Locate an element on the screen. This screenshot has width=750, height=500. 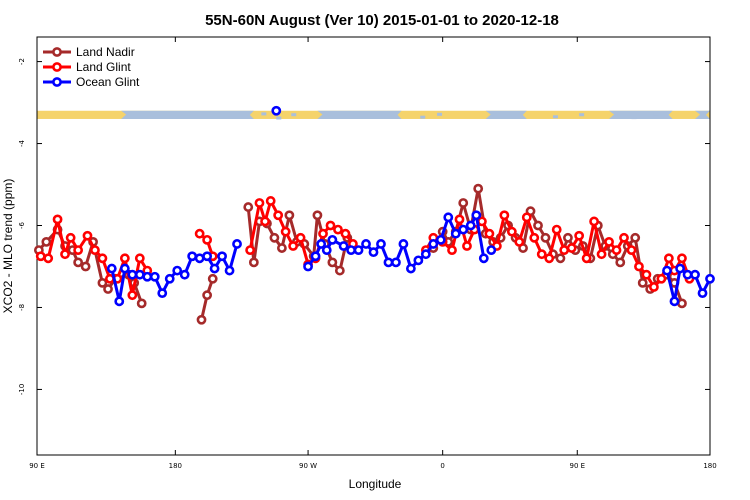
x-axis-label: Longitude is located at coordinates (375, 484).